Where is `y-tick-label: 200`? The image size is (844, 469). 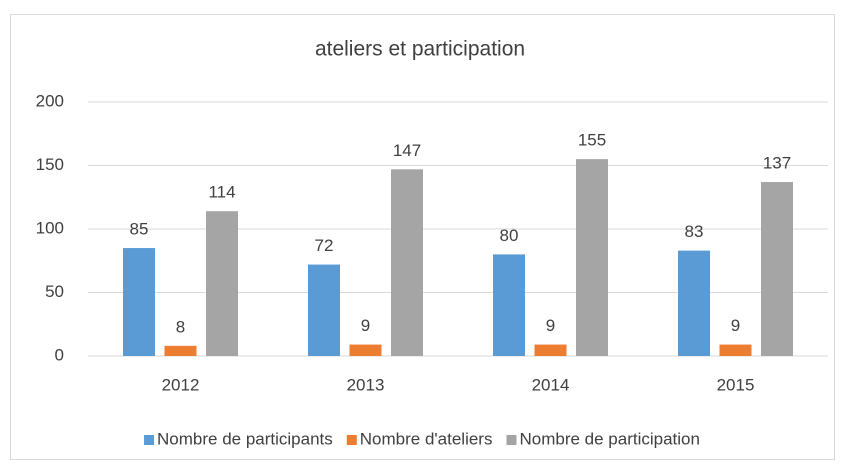 y-tick-label: 200 is located at coordinates (50, 100).